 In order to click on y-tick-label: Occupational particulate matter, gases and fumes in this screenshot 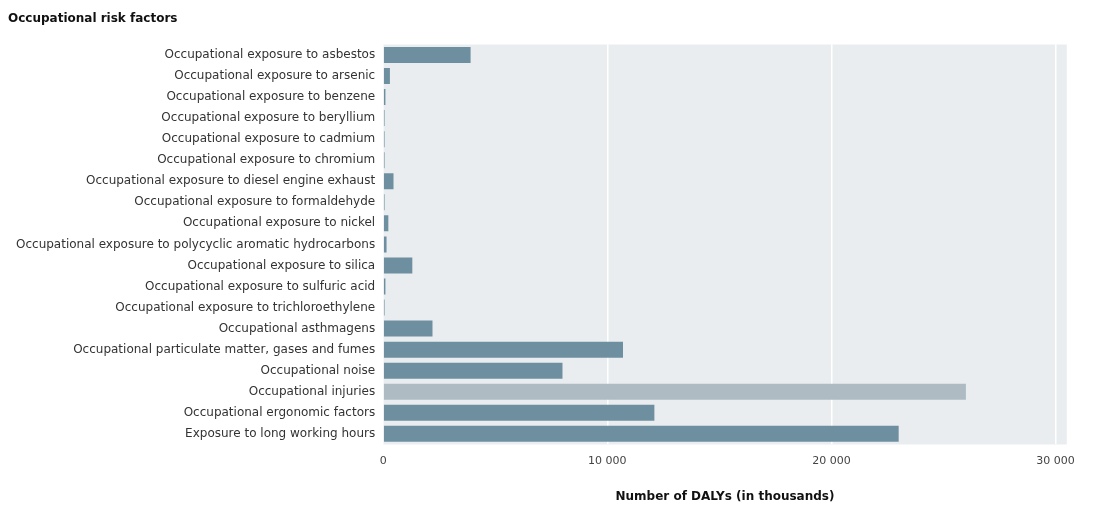, I will do `click(224, 348)`.